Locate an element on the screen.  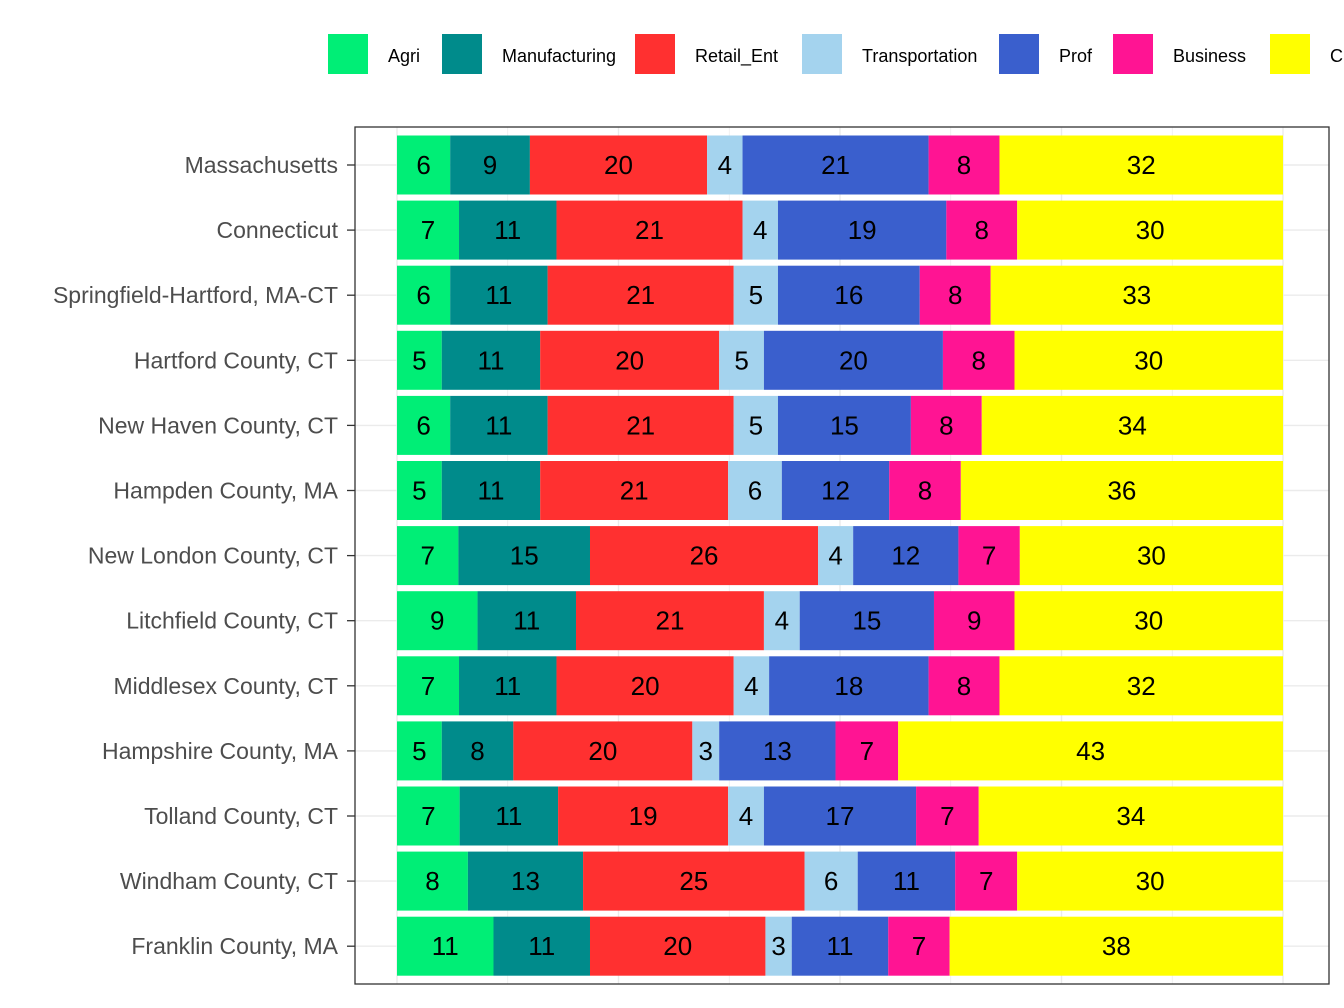
y-axis-label: New Haven County, CT is located at coordinates (218, 425).